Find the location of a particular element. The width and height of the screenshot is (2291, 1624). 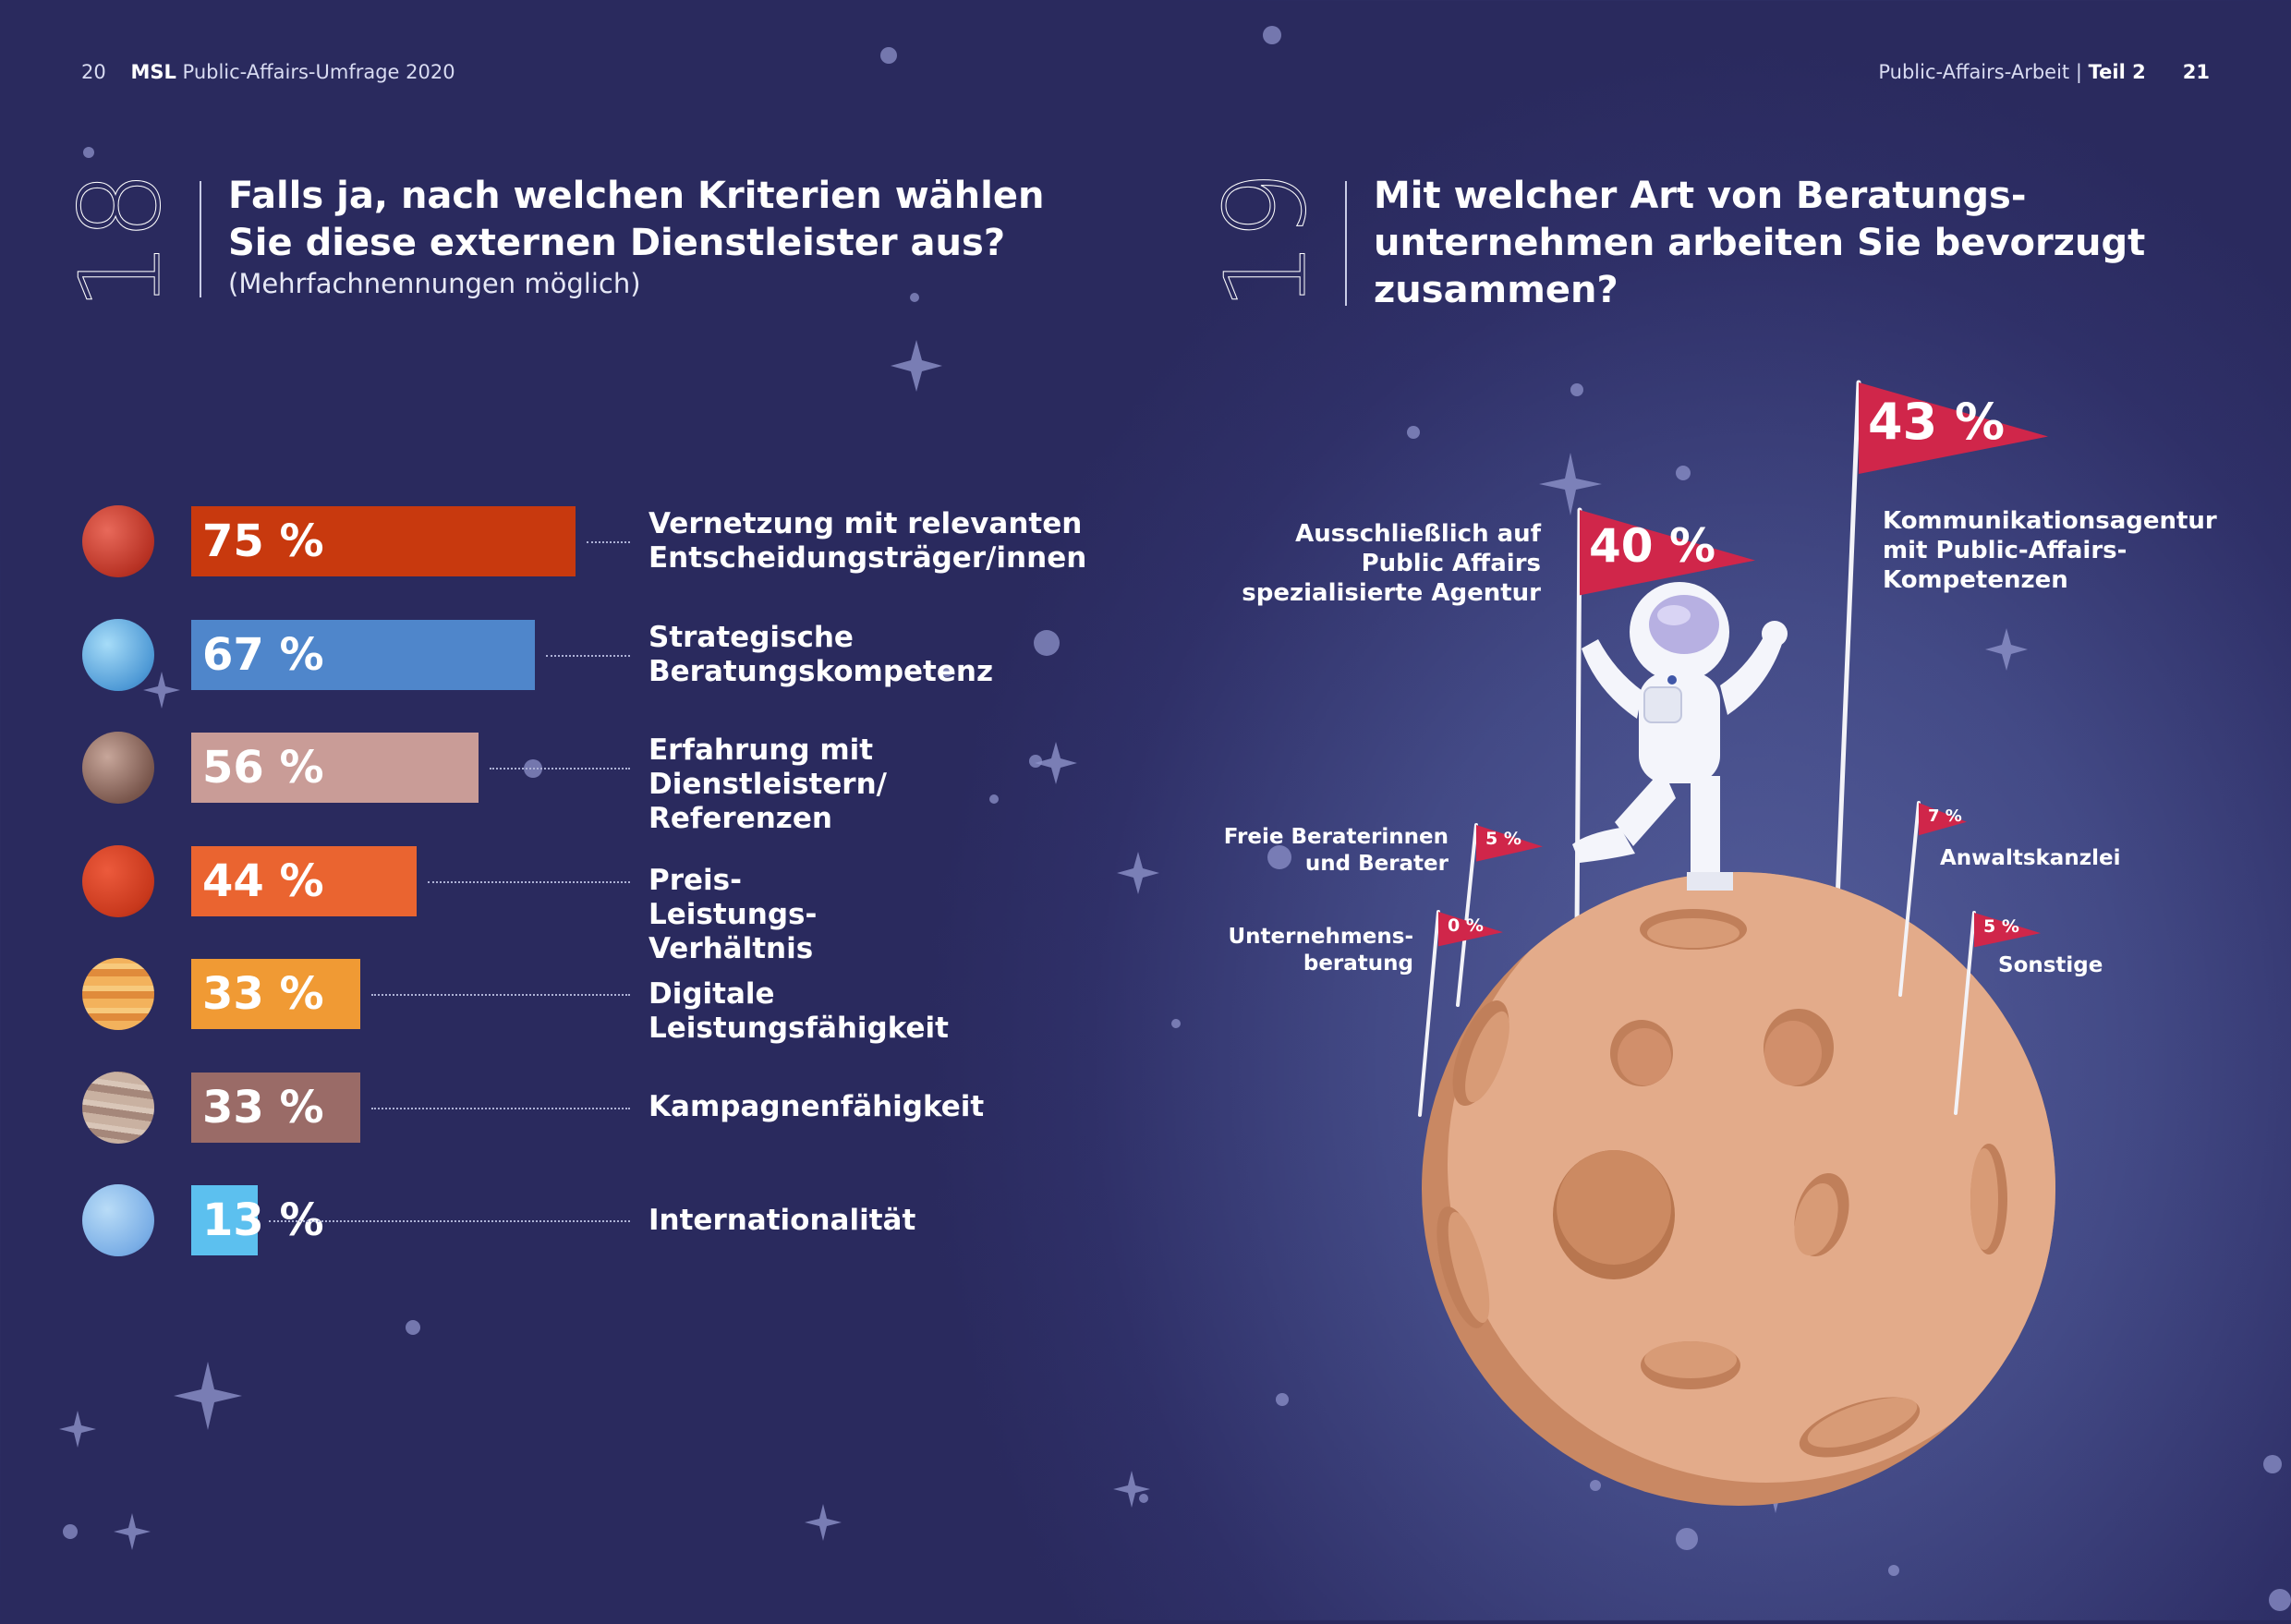

q18-divider is located at coordinates (201, 239).